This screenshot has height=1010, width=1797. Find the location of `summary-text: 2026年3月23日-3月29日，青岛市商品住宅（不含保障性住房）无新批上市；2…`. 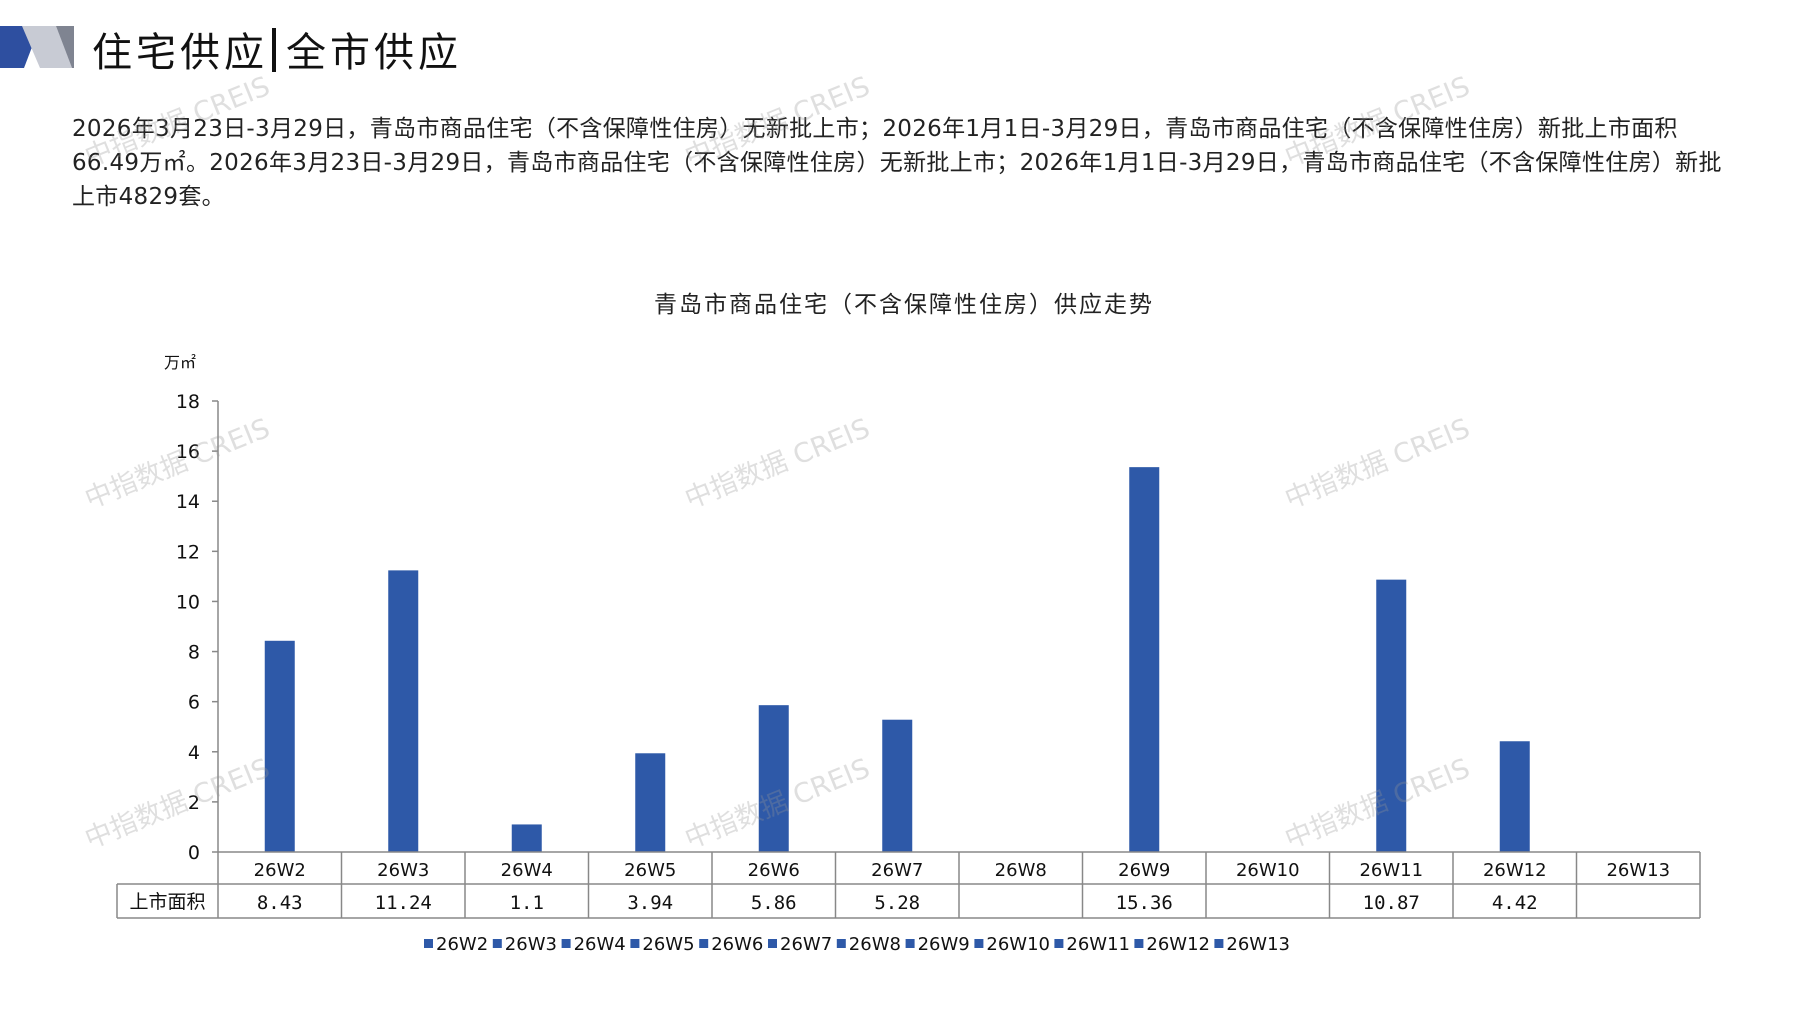

summary-text: 2026年3月23日-3月29日，青岛市商品住宅（不含保障性住房）无新批上市；2… is located at coordinates (902, 163).